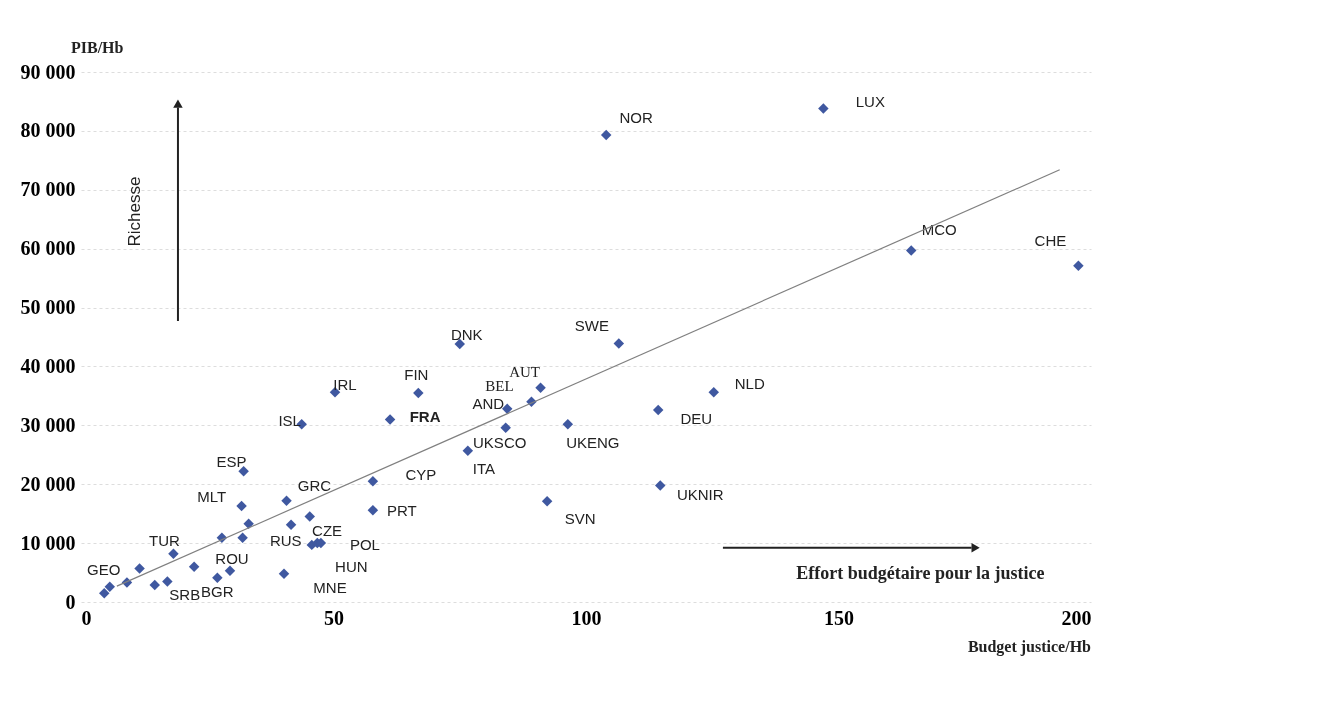 The image size is (1317, 702). I want to click on data-label: SWE, so click(591, 326).